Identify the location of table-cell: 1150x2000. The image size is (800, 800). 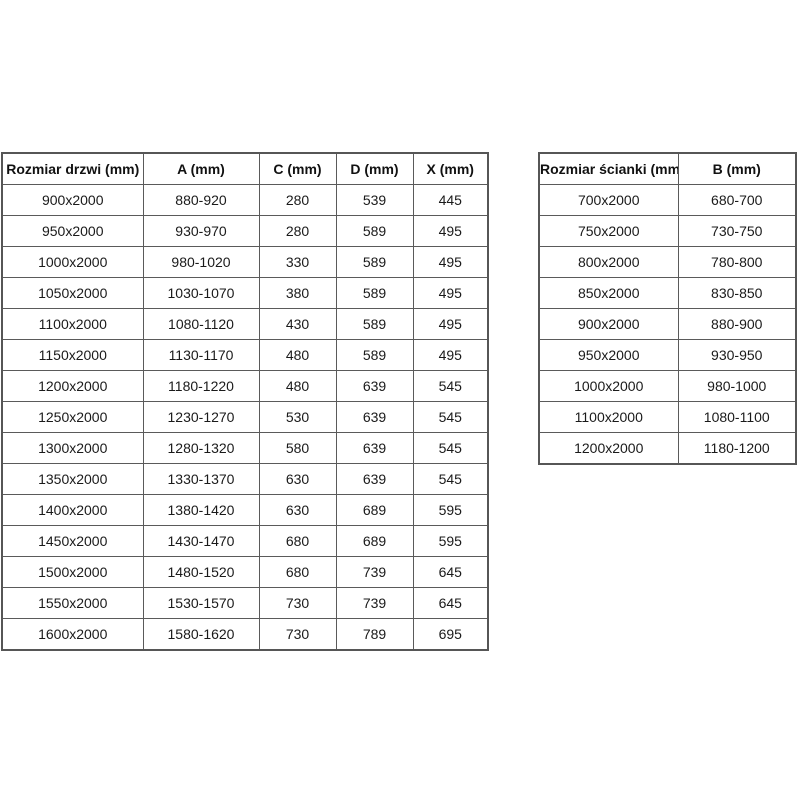
(72, 355).